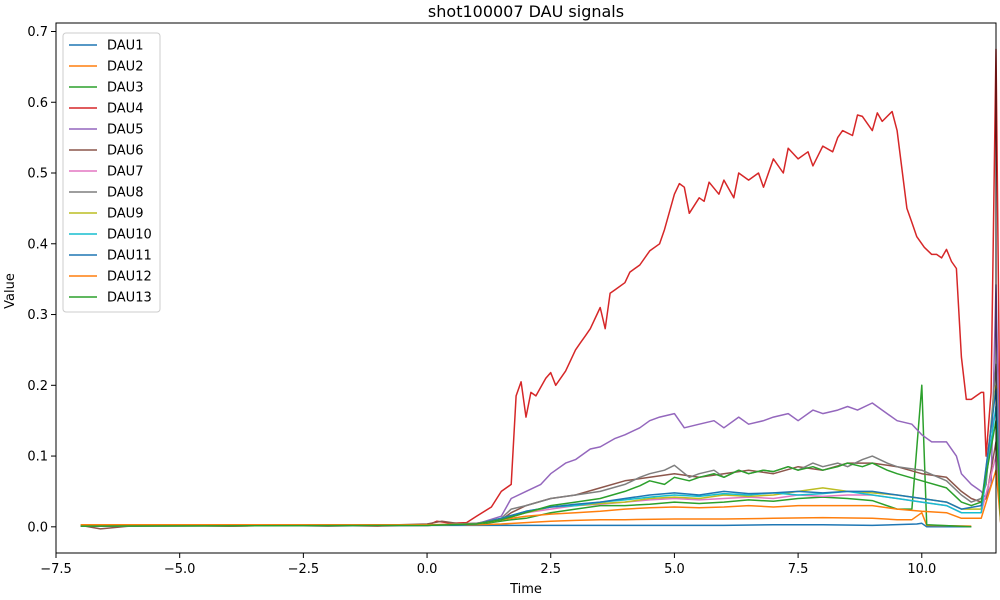 The height and width of the screenshot is (600, 1000). Describe the element at coordinates (125, 172) in the screenshot. I see `legend-label: DAU7` at that location.